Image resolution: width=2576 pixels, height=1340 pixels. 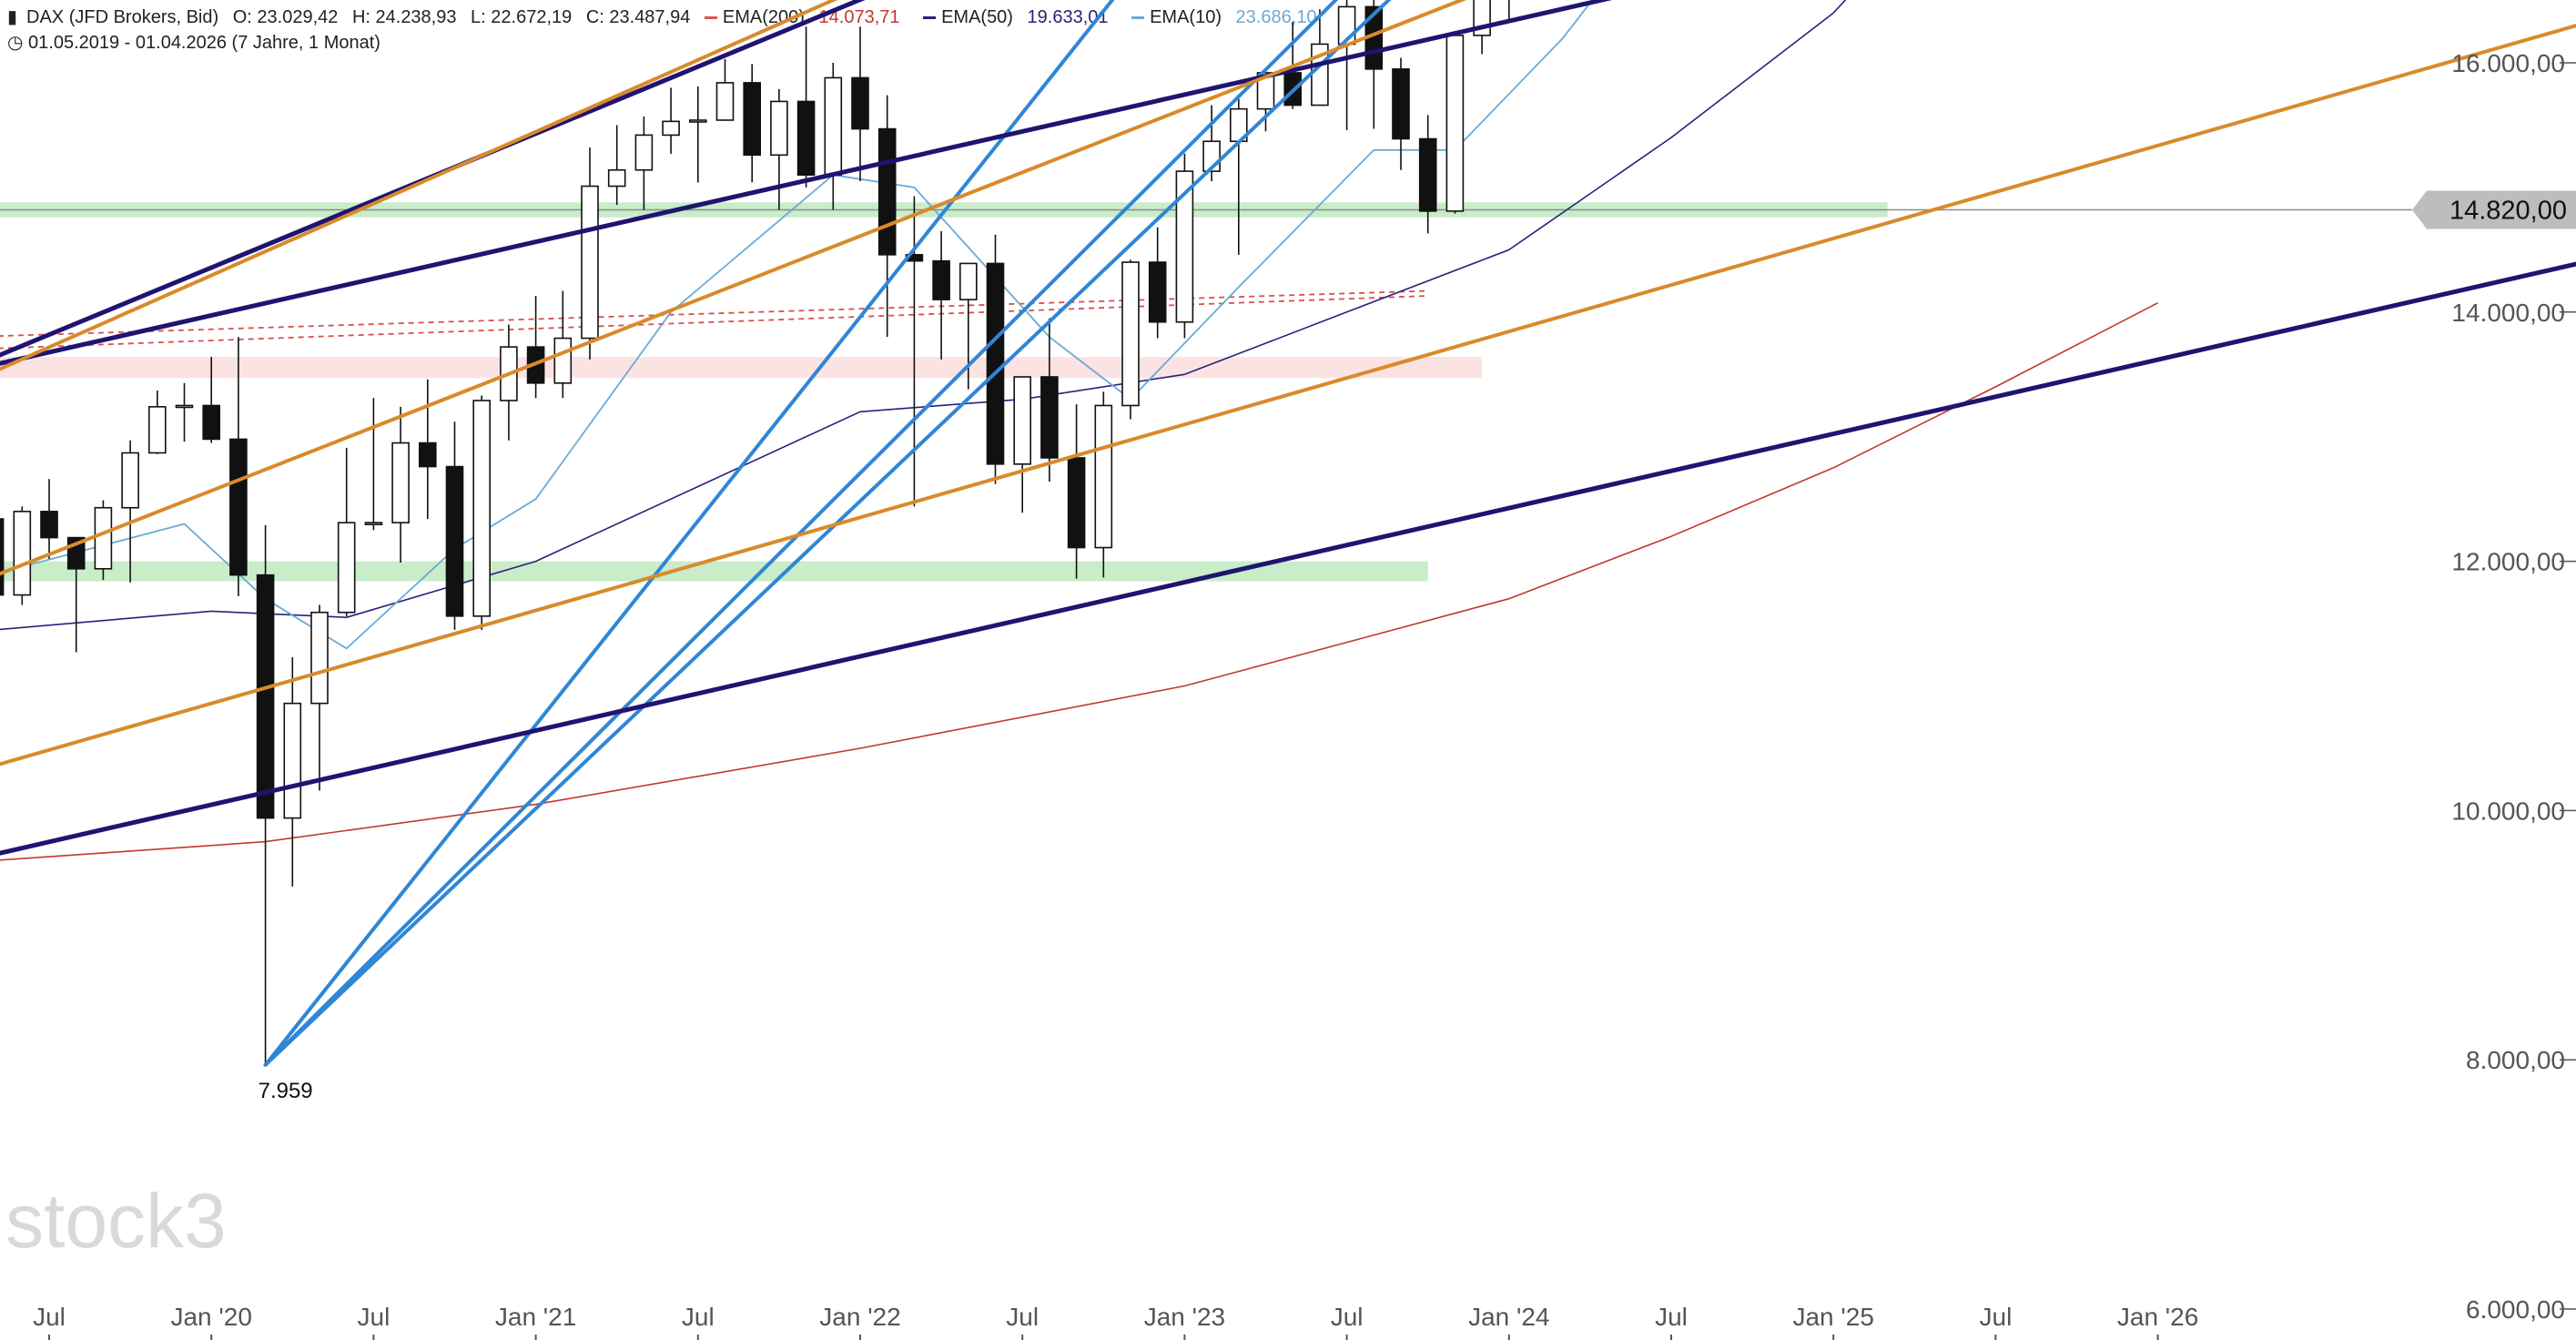 What do you see at coordinates (2157, 1317) in the screenshot?
I see `x-tick-label: Jan '26` at bounding box center [2157, 1317].